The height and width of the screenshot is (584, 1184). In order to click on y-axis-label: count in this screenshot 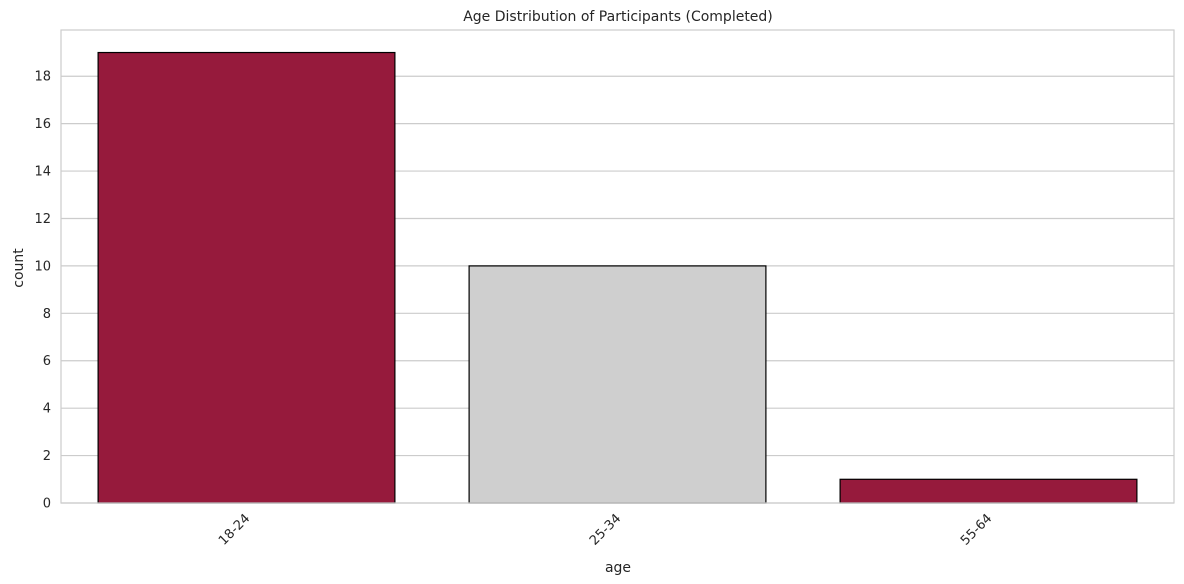, I will do `click(19, 268)`.